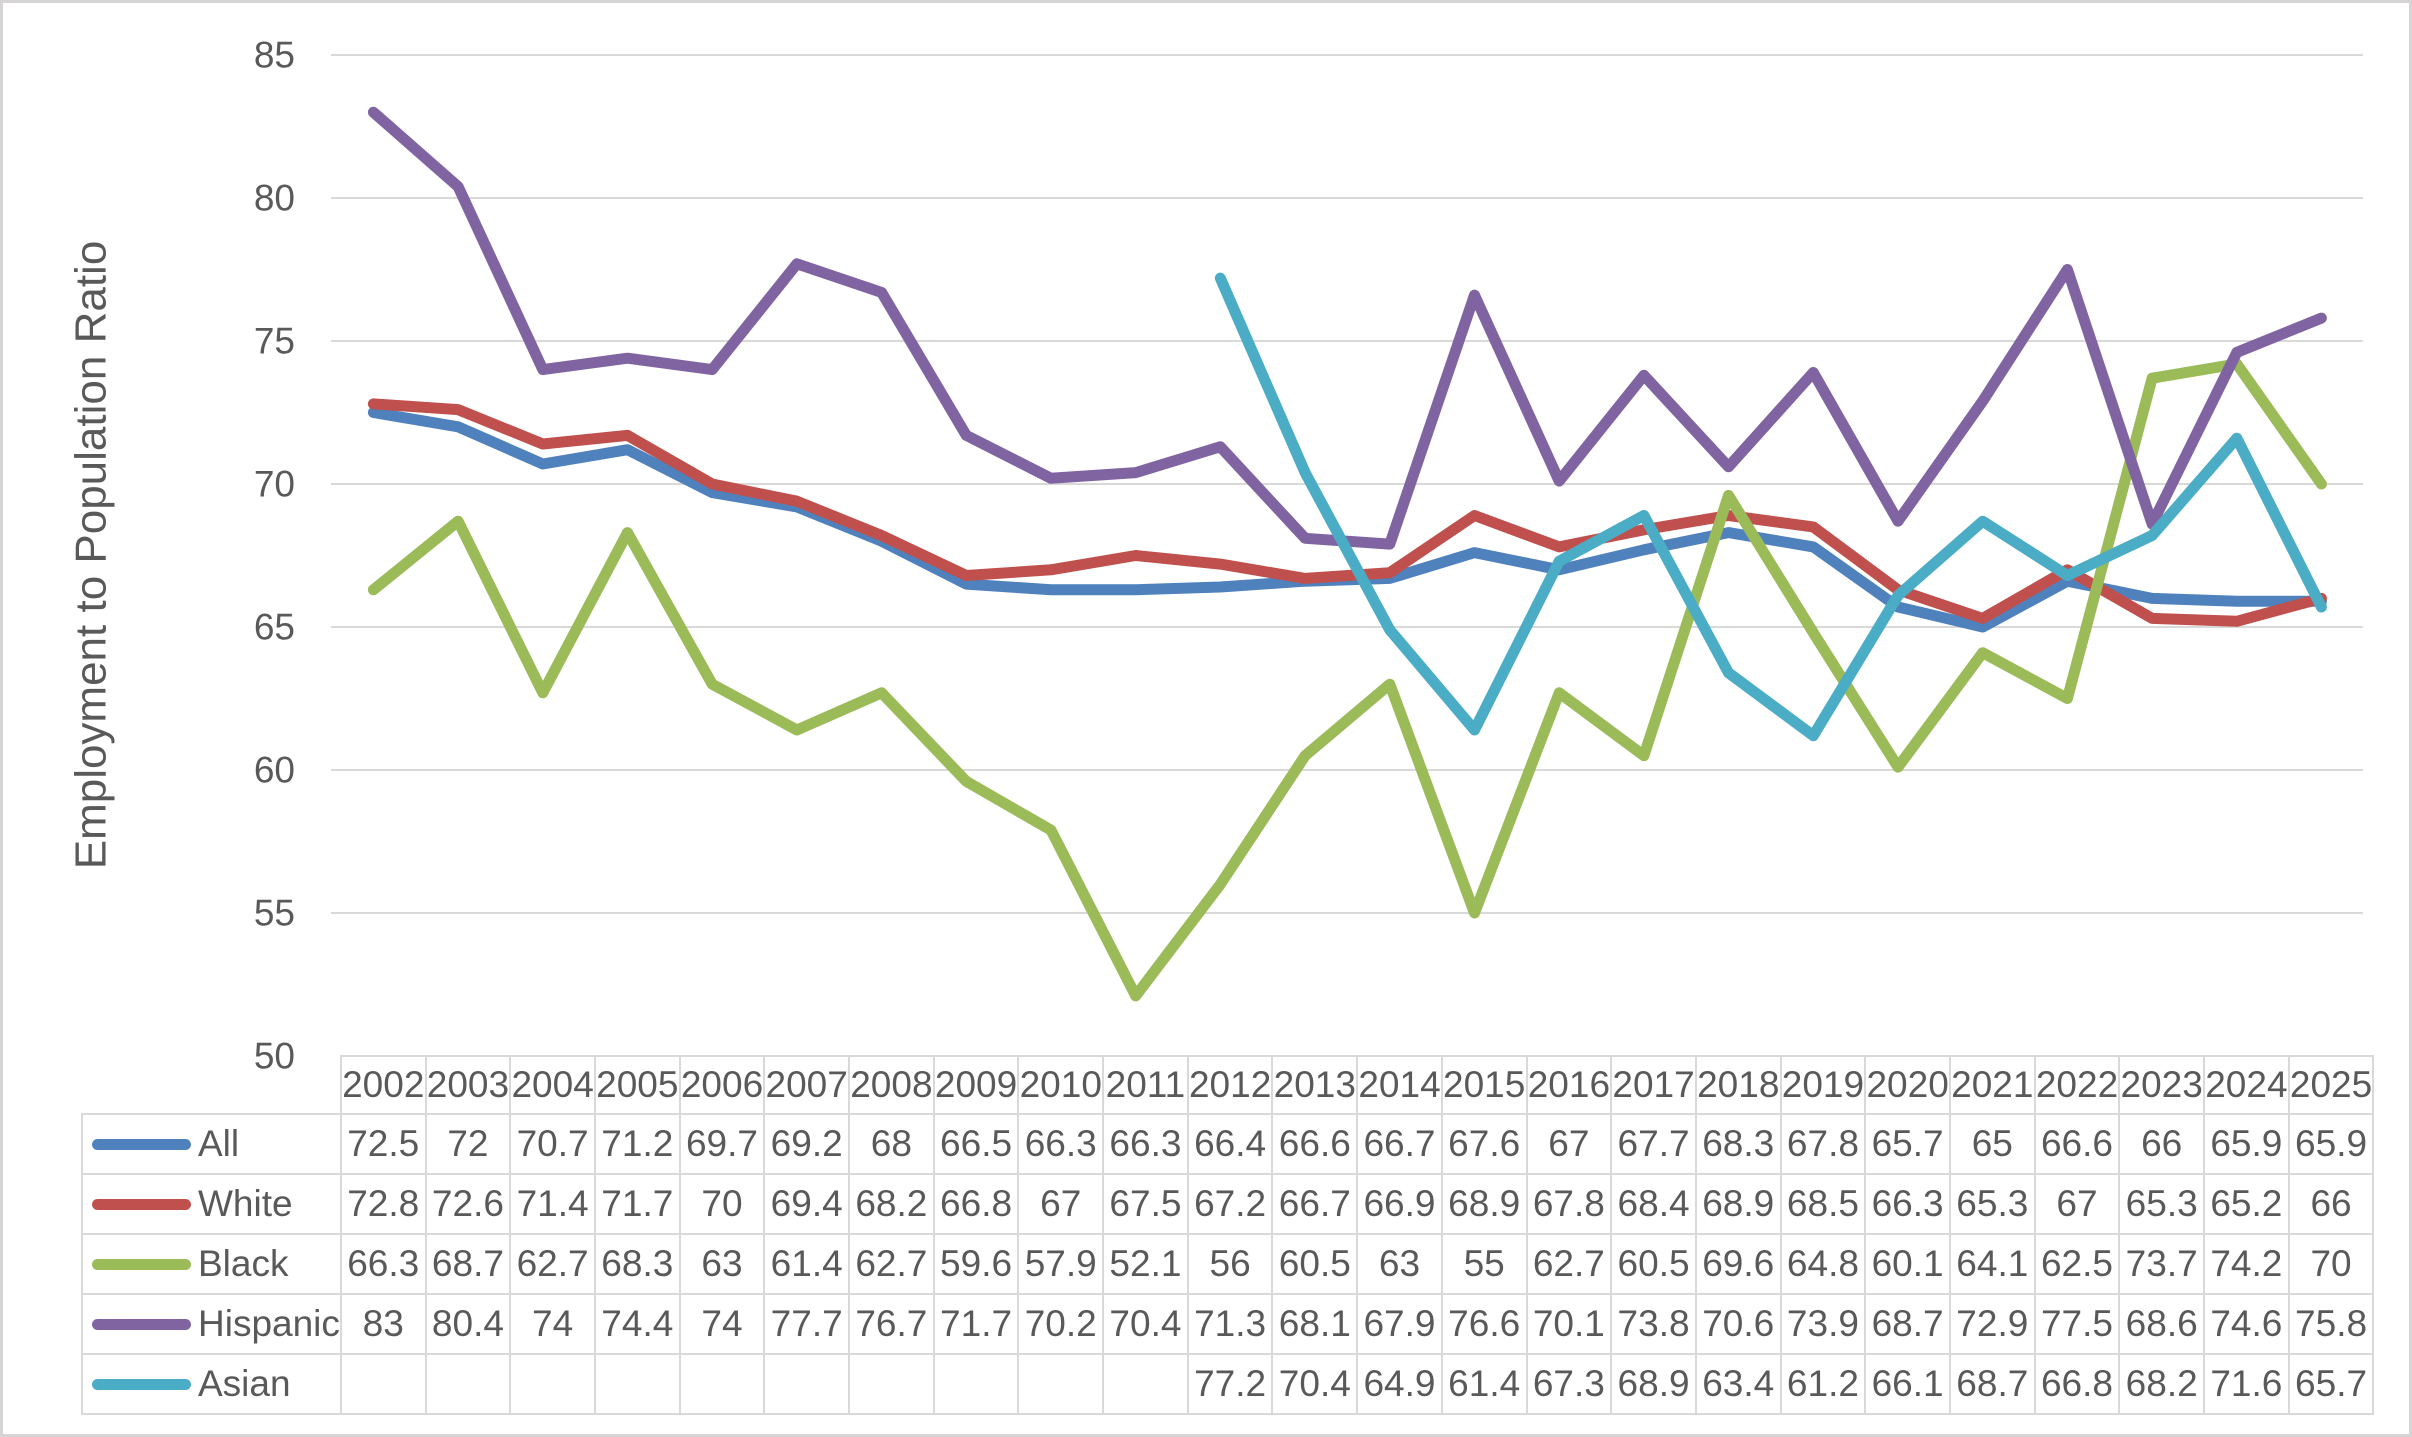 The width and height of the screenshot is (2412, 1437). What do you see at coordinates (1315, 1085) in the screenshot?
I see `year-header-cell: 2013` at bounding box center [1315, 1085].